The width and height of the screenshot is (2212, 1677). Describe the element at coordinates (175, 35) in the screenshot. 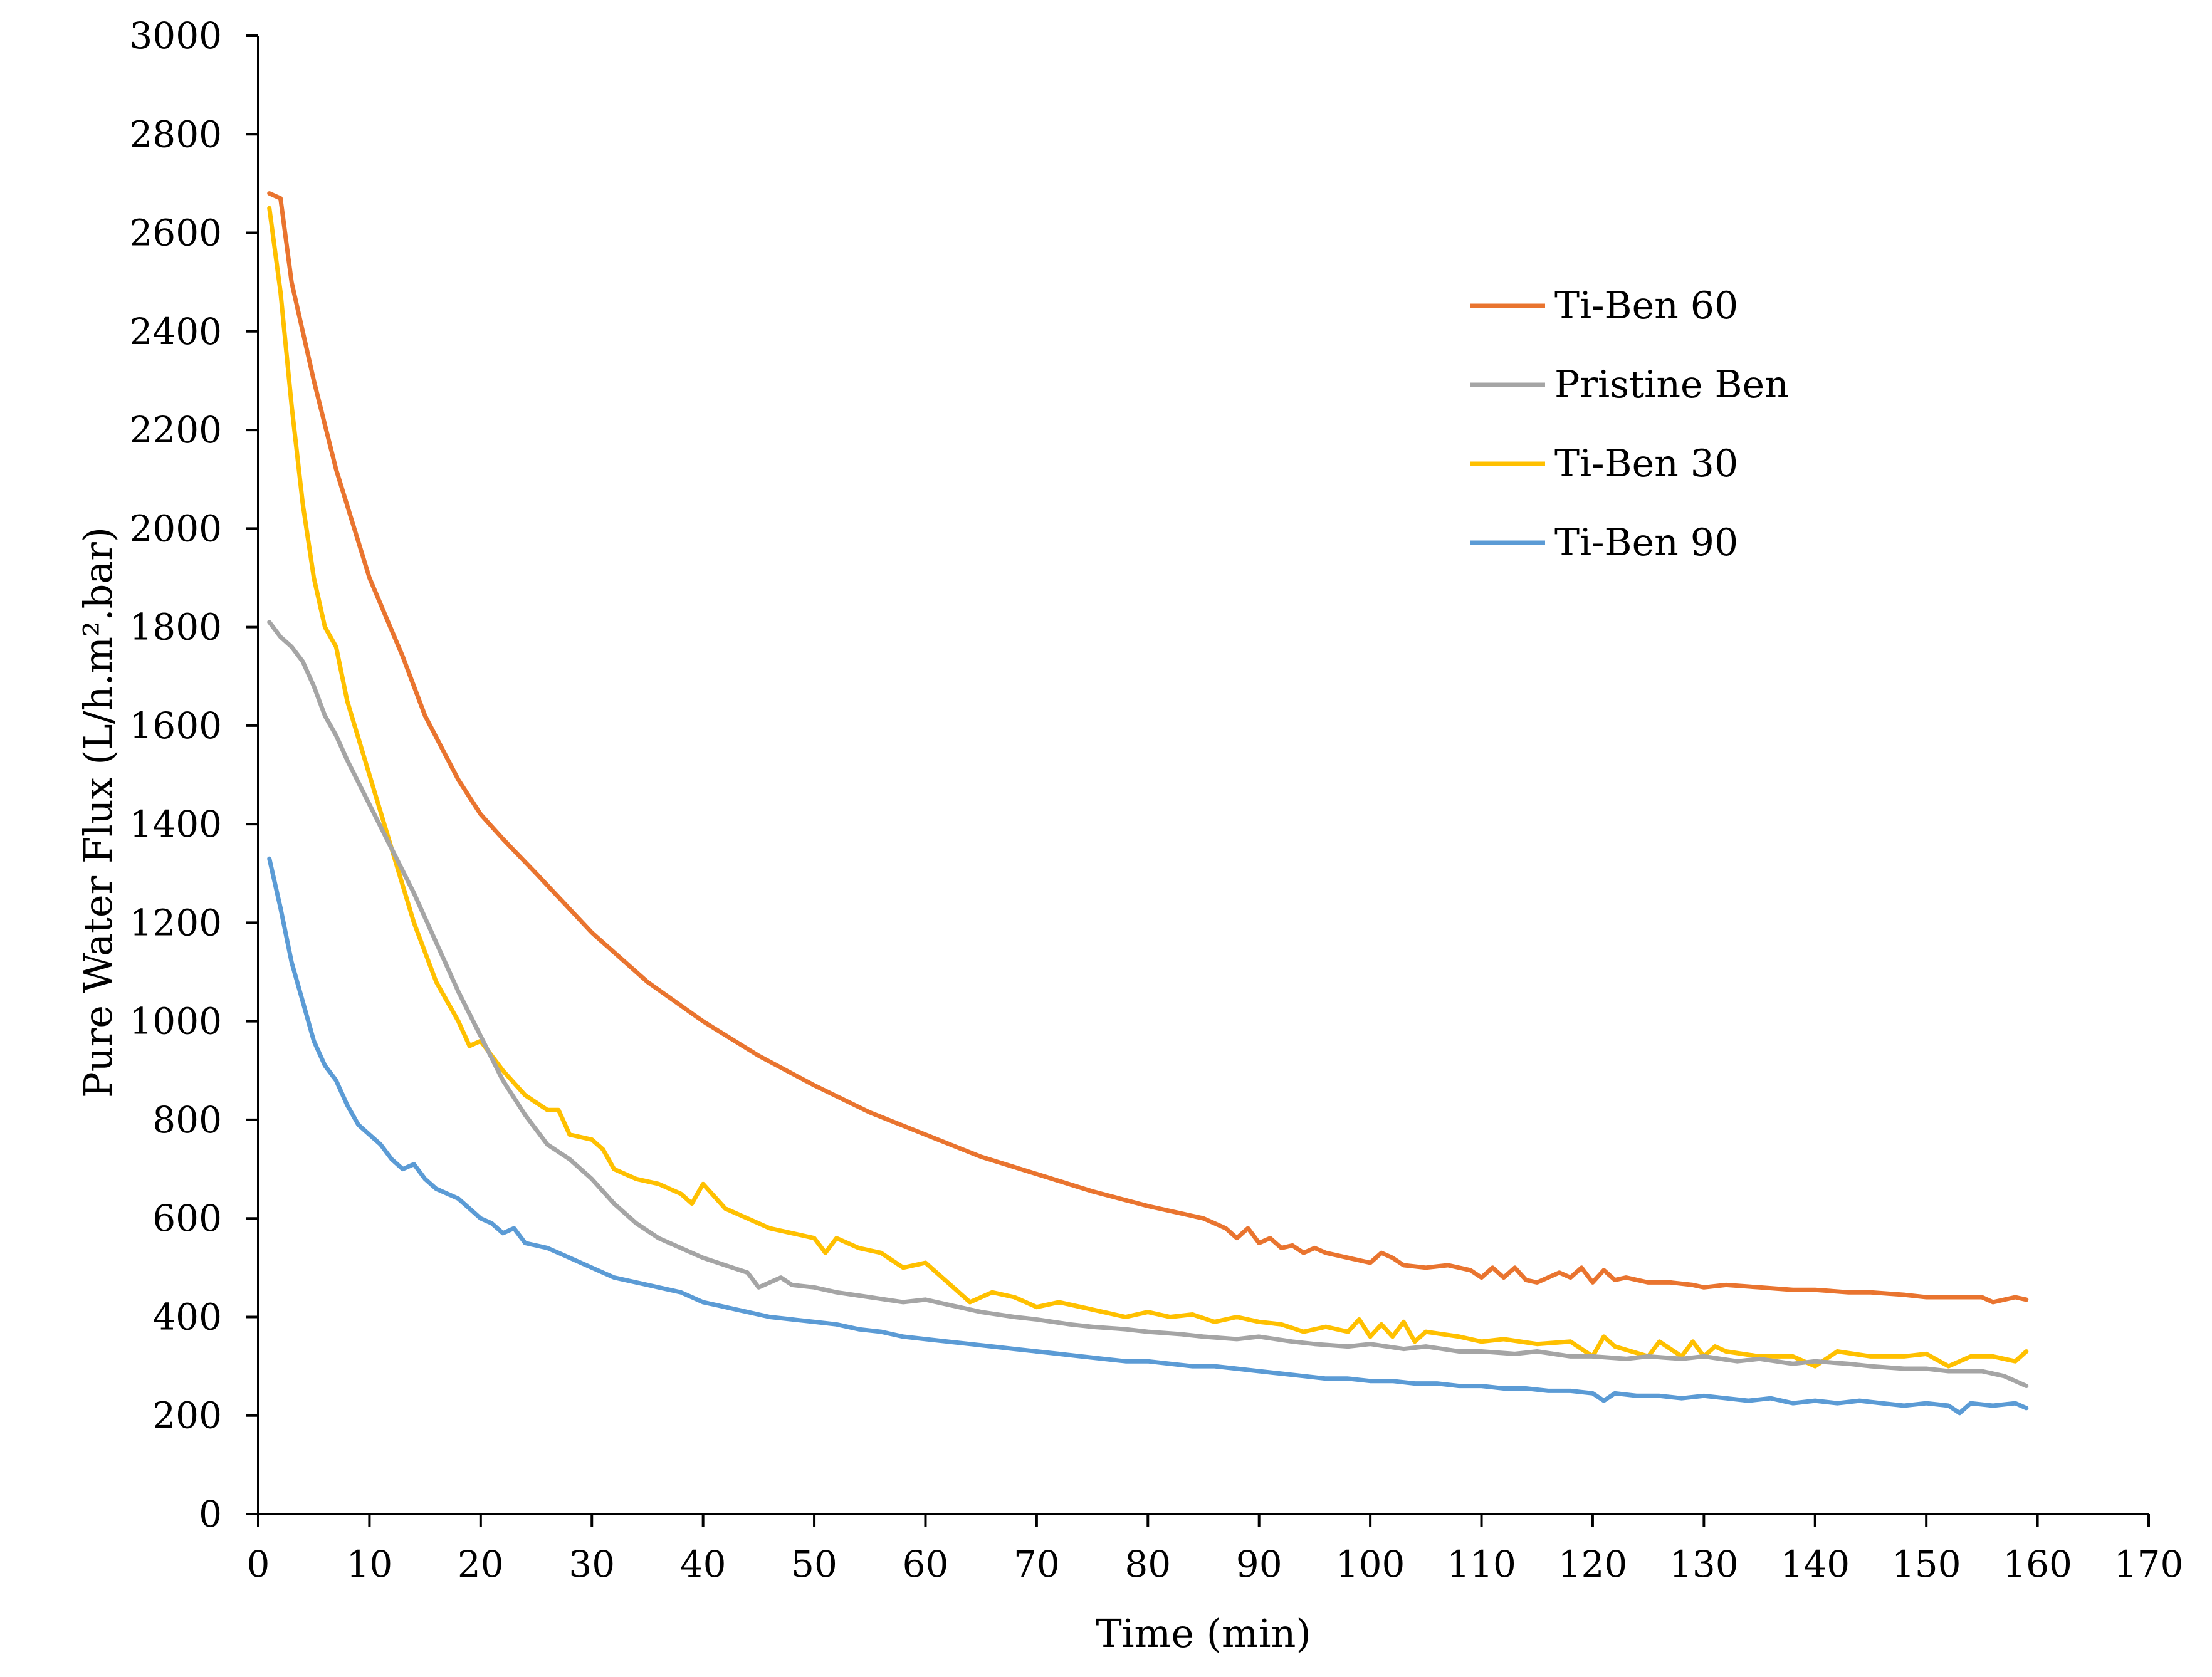

I see `y-tick-label: 3000` at that location.